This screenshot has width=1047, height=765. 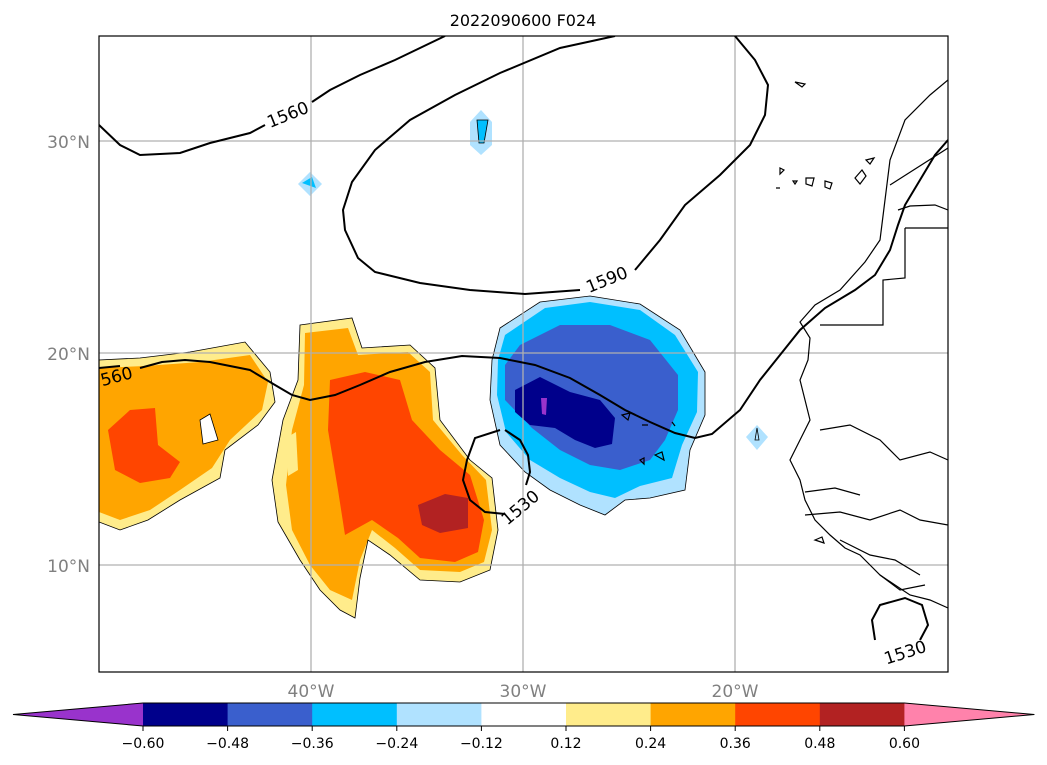 I want to click on colorbar-tick-label: −0.48, so click(x=227, y=744).